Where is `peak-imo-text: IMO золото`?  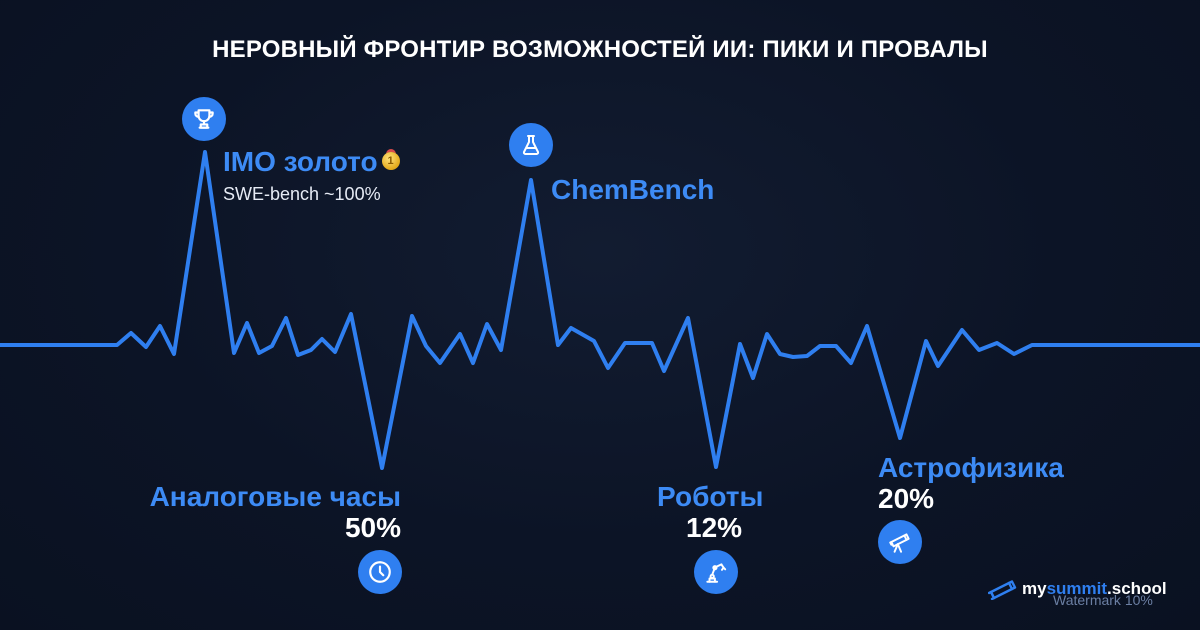
peak-imo-text: IMO золото is located at coordinates (300, 161).